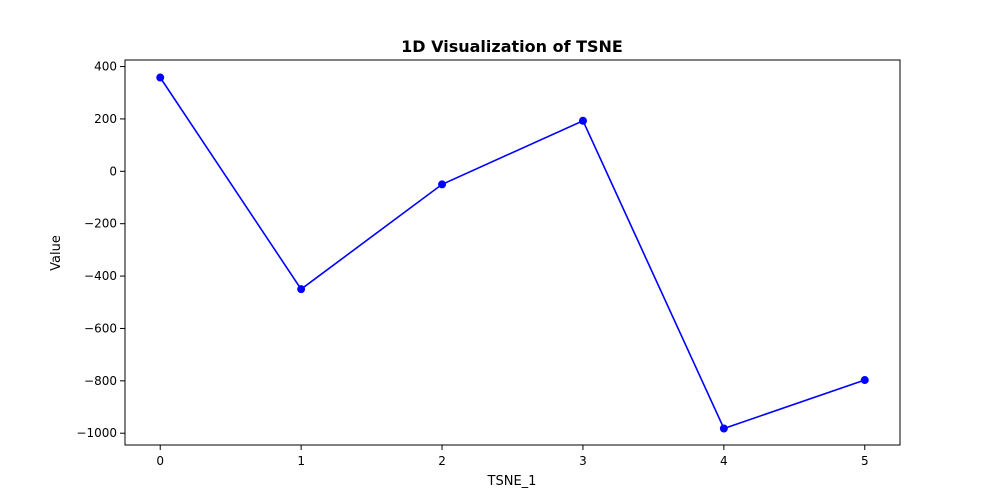  I want to click on x-tick-label: 4, so click(724, 461).